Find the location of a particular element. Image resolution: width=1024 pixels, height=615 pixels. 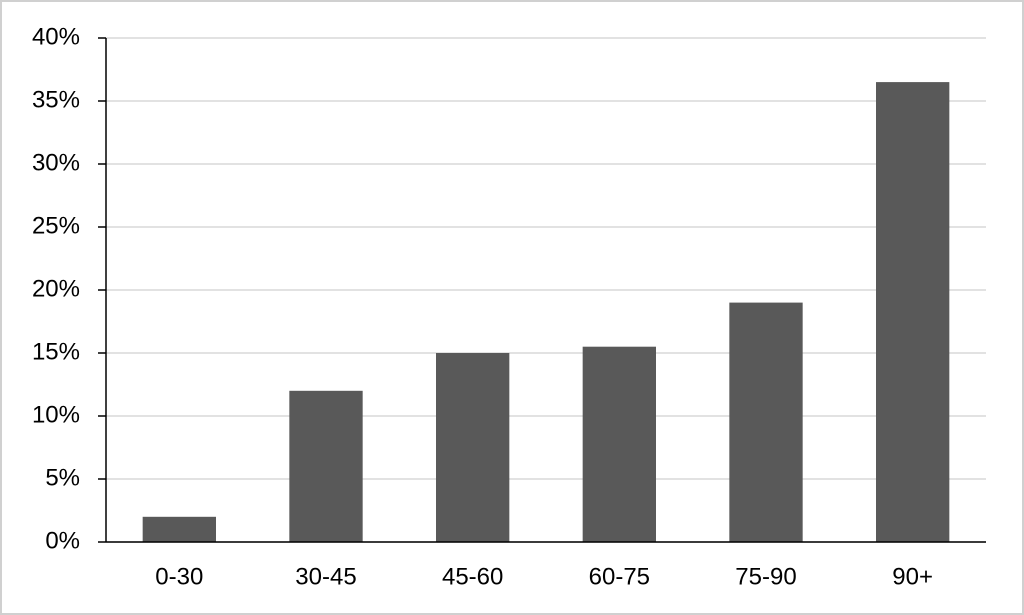

y-tick-label: 10% is located at coordinates (56, 414).